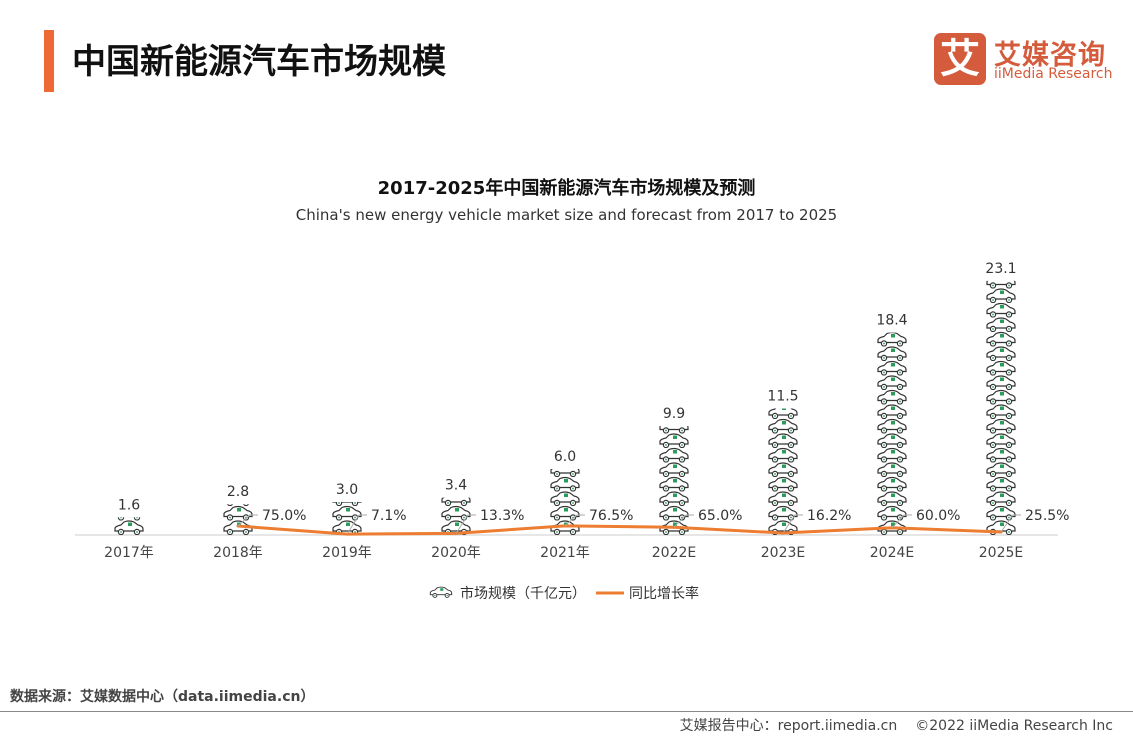 The width and height of the screenshot is (1133, 737). What do you see at coordinates (891, 321) in the screenshot?
I see `bar-value-label: 18.4` at bounding box center [891, 321].